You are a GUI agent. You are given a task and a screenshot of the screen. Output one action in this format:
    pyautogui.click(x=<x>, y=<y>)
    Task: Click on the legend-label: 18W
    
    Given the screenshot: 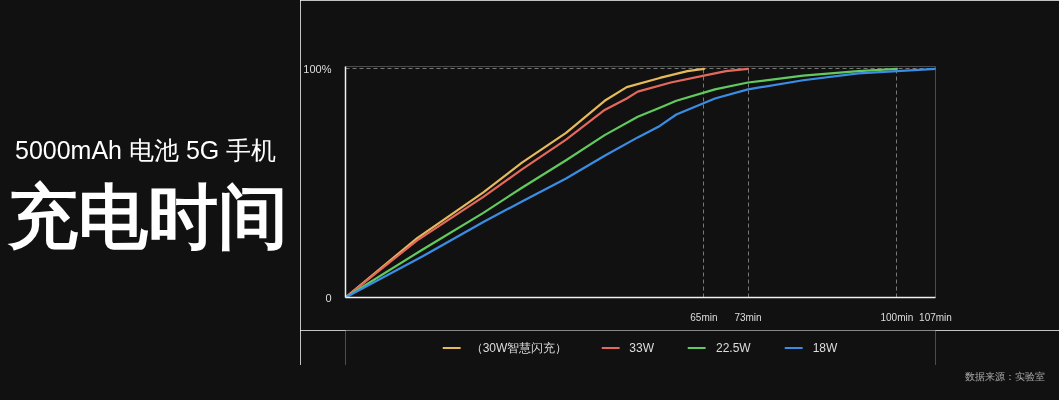 What is the action you would take?
    pyautogui.click(x=825, y=347)
    